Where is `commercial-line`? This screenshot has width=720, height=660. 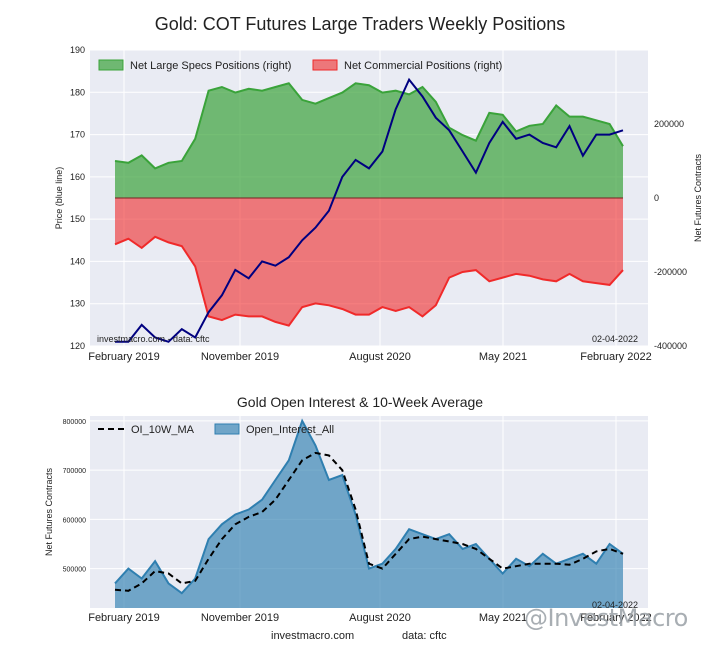
commercial-line is located at coordinates (369, 281).